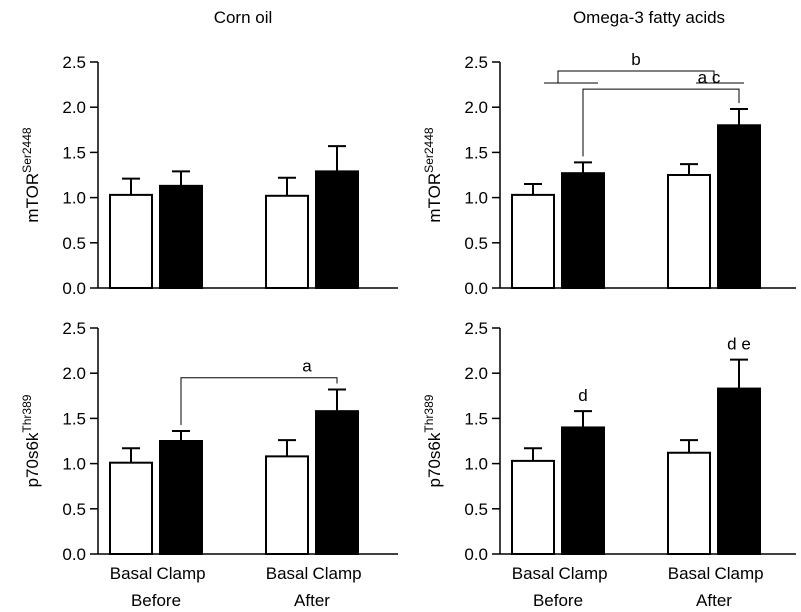  Describe the element at coordinates (709, 77) in the screenshot. I see `significance-label: a c` at that location.